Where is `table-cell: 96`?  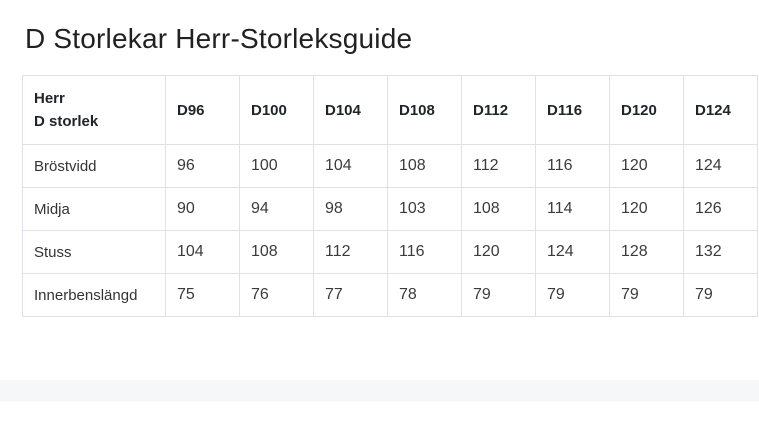
table-cell: 96 is located at coordinates (202, 166).